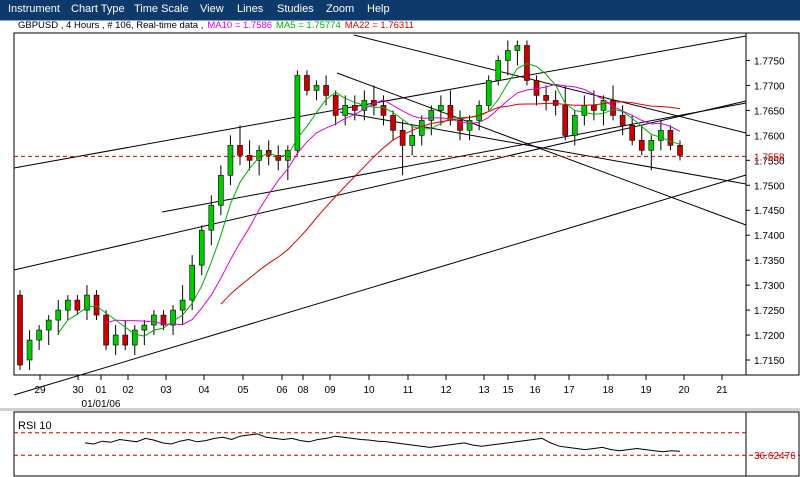 The image size is (800, 477). I want to click on price-tick-label: 1.7450, so click(769, 211).